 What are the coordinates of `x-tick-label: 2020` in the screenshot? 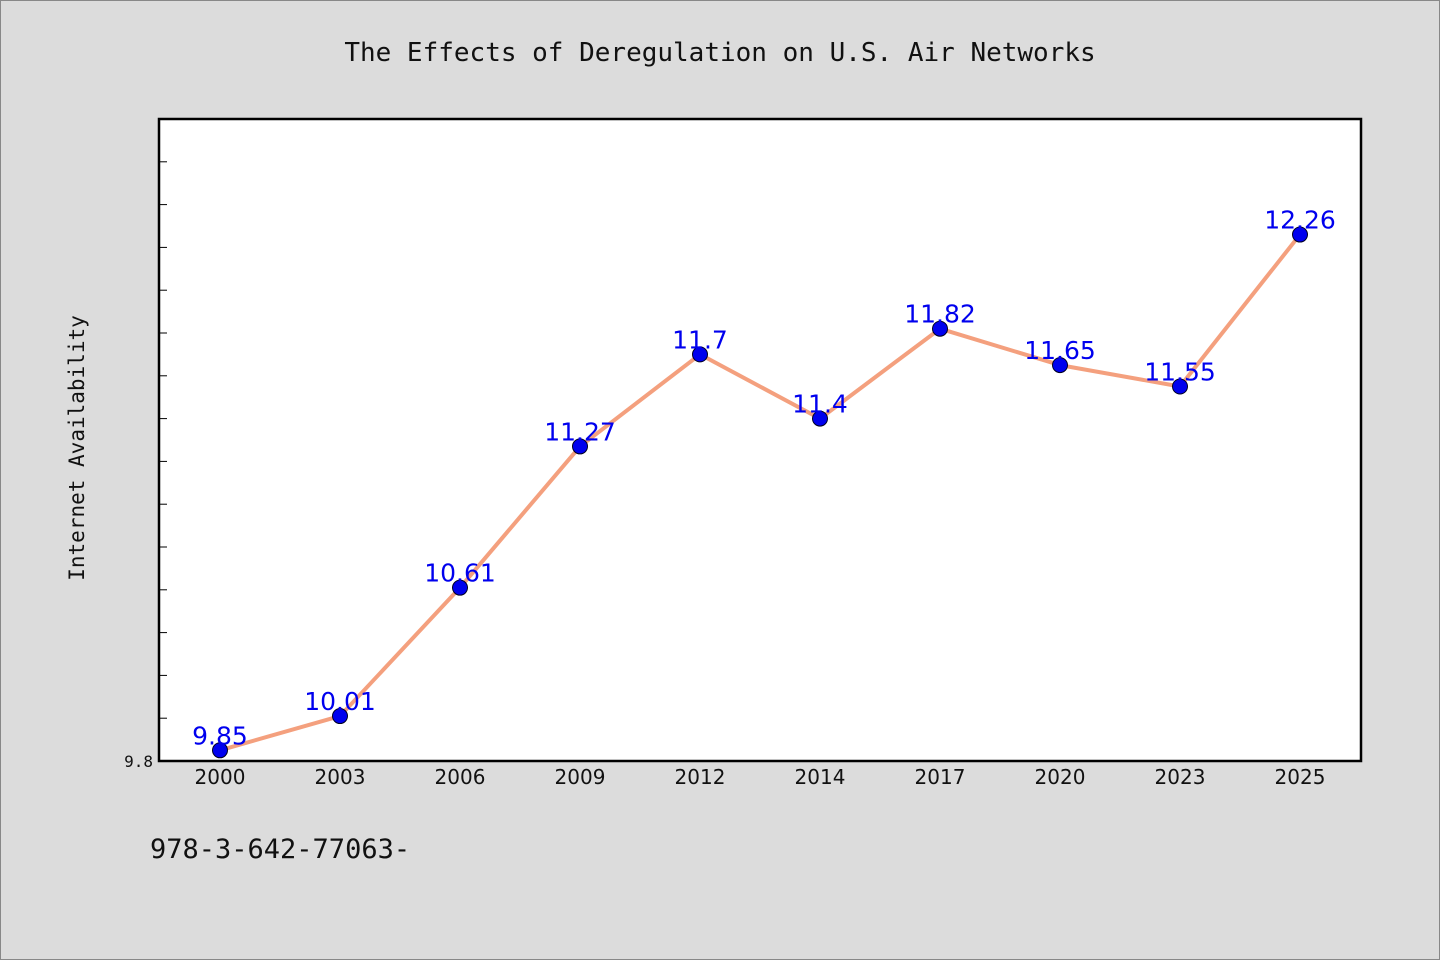 It's located at (1060, 777).